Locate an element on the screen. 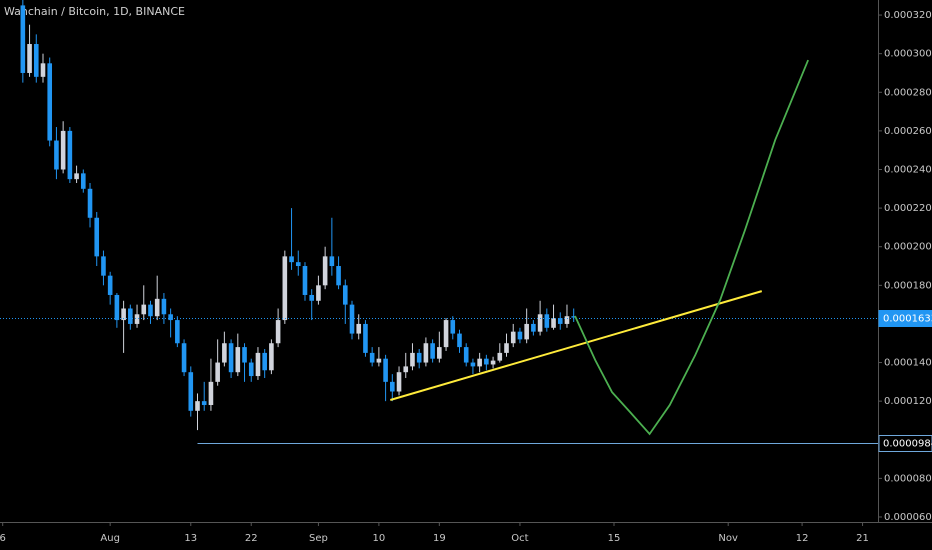 The image size is (932, 550). x-tick-label: Aug is located at coordinates (110, 538).